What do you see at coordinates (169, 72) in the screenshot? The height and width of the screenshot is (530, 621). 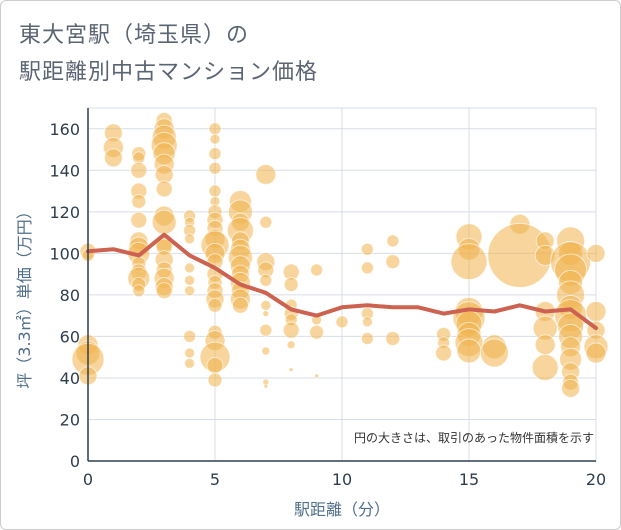 I see `chart-title-line-2: 駅距離別中古マンション価格` at bounding box center [169, 72].